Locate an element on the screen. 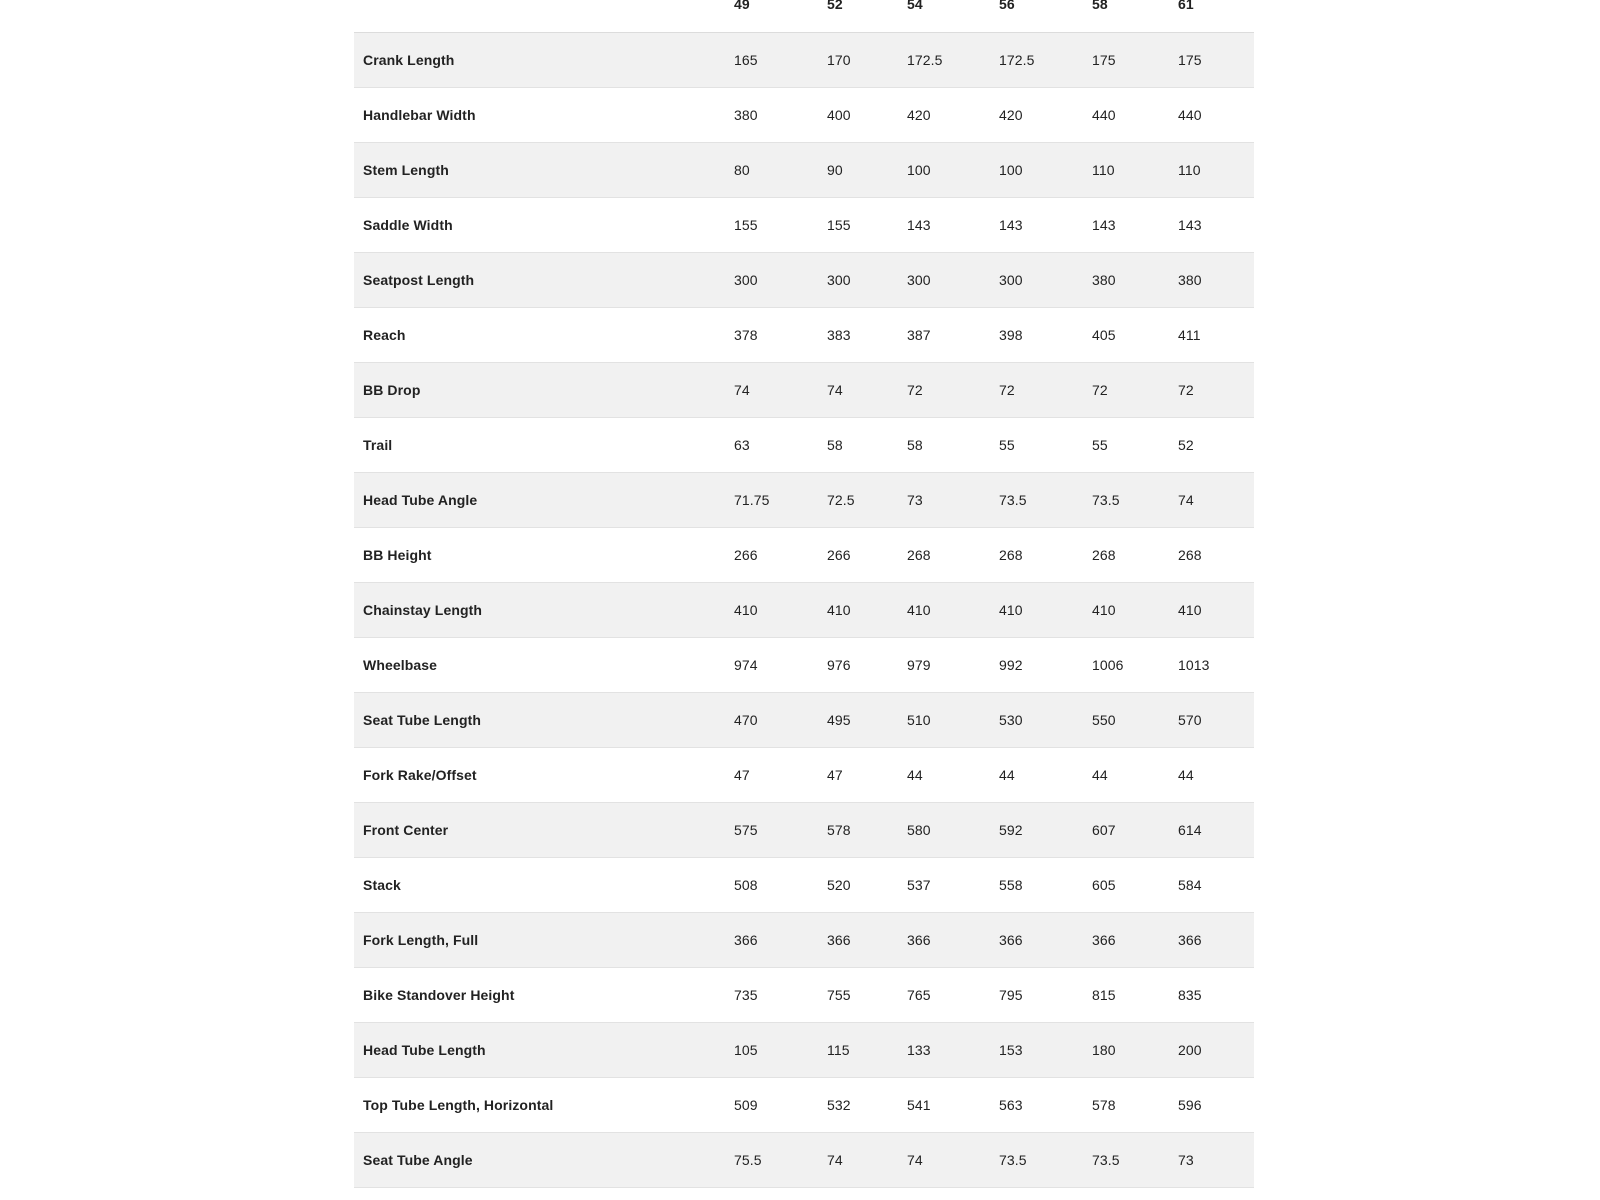 The width and height of the screenshot is (1600, 1200). row-label: Seat Tube Angle is located at coordinates (418, 1160).